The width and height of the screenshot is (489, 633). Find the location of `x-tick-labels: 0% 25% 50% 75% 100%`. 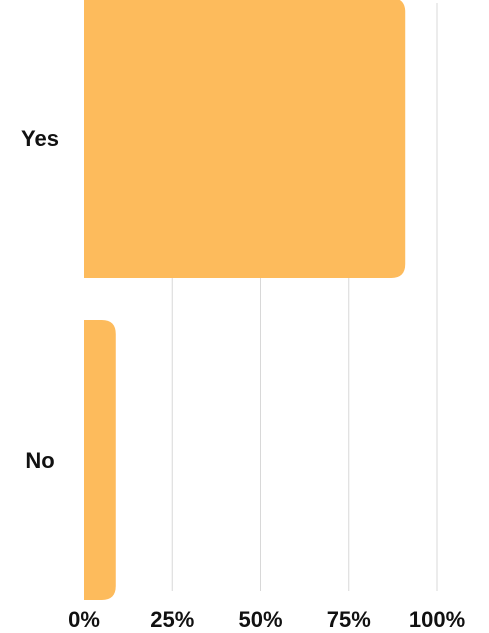

x-tick-labels: 0% 25% 50% 75% 100% is located at coordinates (266, 619).